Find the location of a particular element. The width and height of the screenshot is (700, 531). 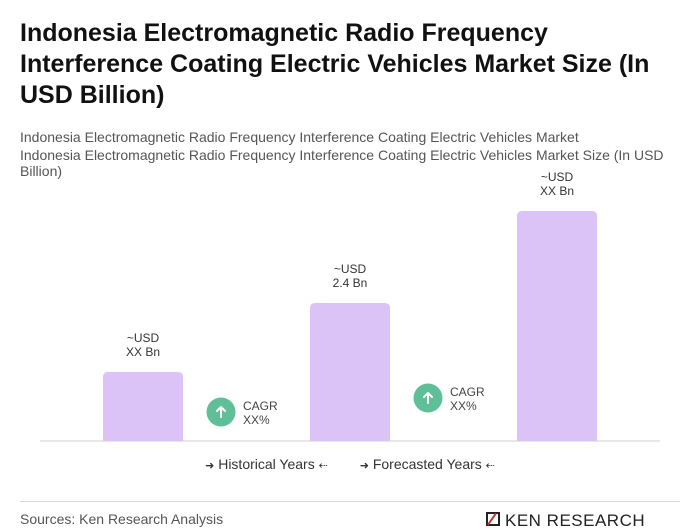

logo-text: KEN RESEARCH is located at coordinates (575, 520).